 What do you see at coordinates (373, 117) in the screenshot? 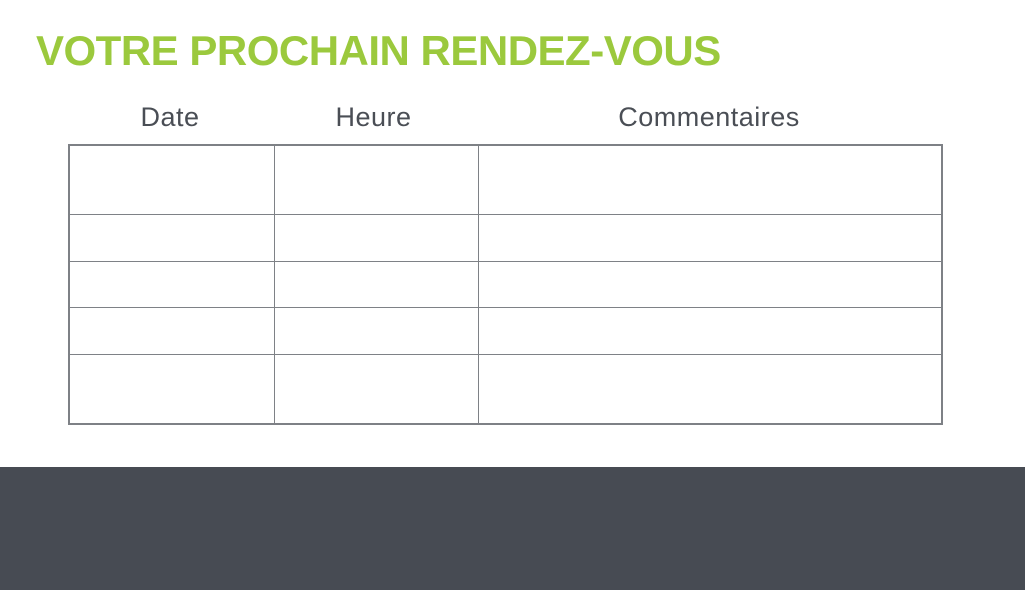
I see `column-header-heure: Heure` at bounding box center [373, 117].